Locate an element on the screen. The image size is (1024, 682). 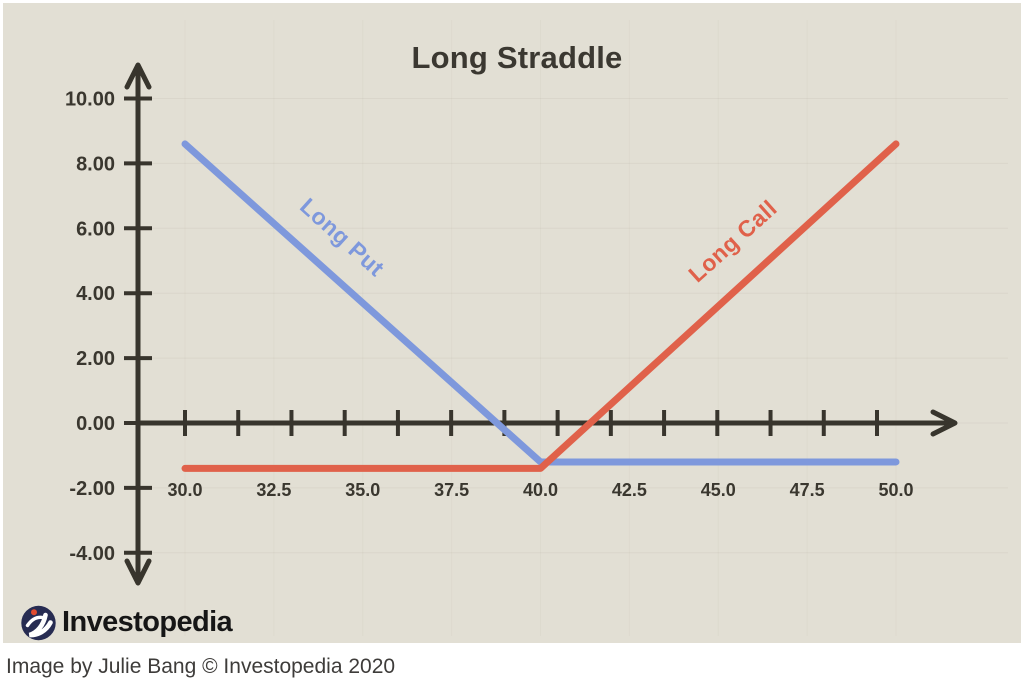
chart-title: Long Straddle is located at coordinates (517, 57).